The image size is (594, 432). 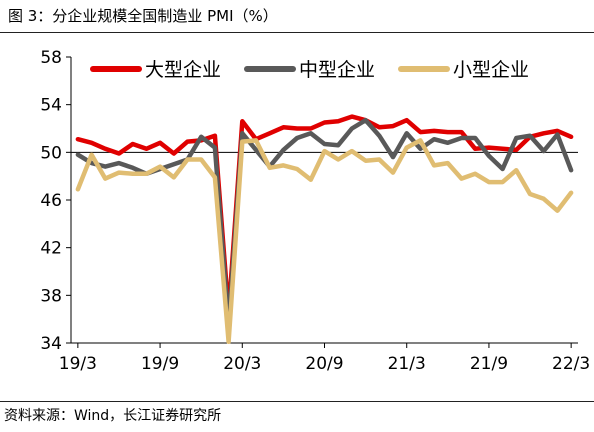 I want to click on y-tick-label: 42, so click(x=51, y=249).